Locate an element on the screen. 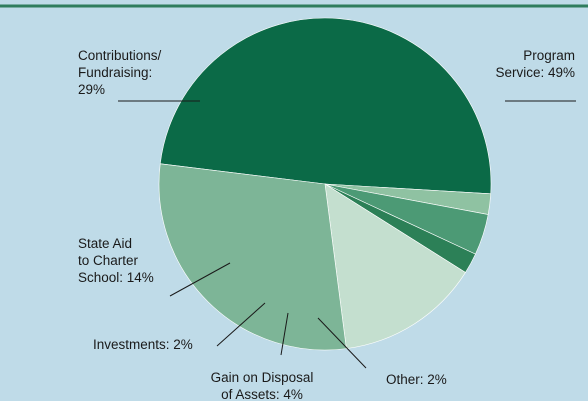  slice-label-2: Gain on Disposal of Assets: 4% is located at coordinates (262, 385).